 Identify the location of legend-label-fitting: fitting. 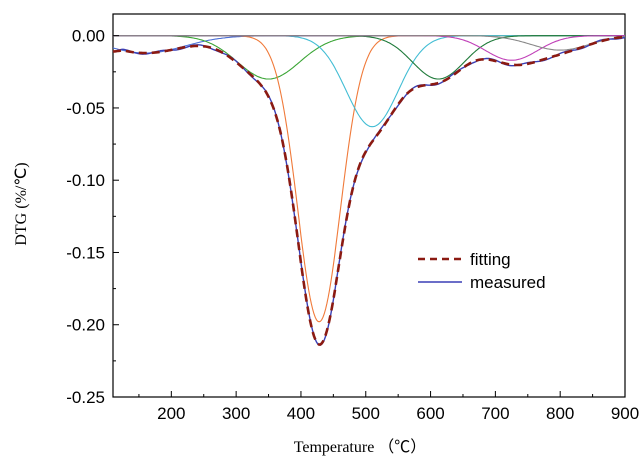
(490, 259).